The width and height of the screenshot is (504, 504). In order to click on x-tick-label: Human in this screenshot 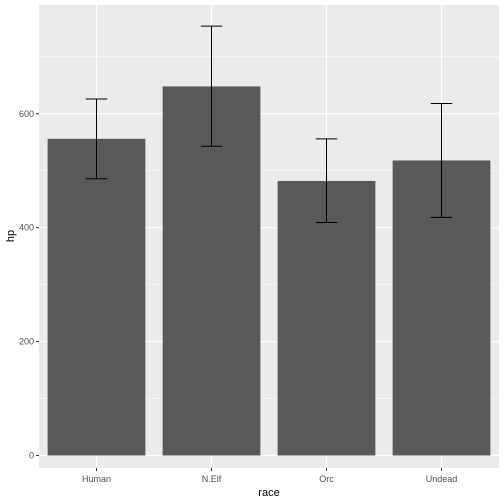, I will do `click(96, 479)`.